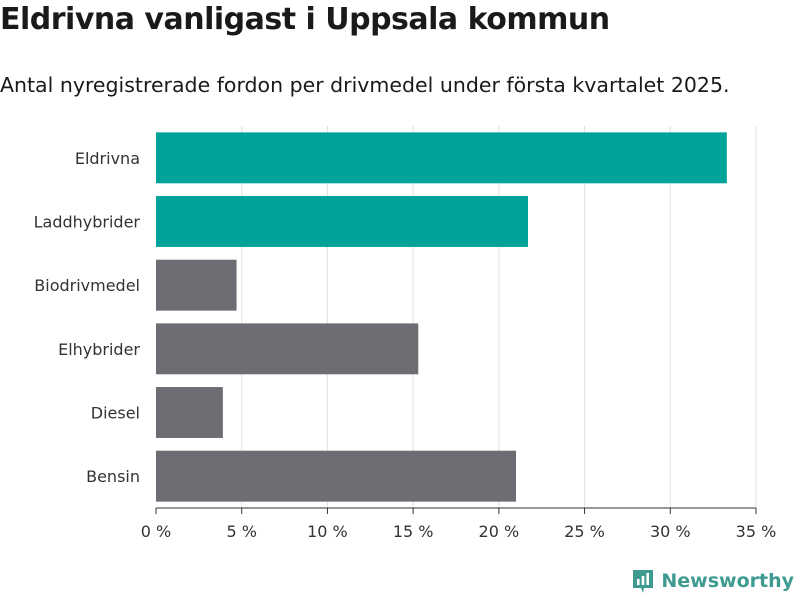 The height and width of the screenshot is (600, 800). I want to click on x-tick-label: 0 %, so click(156, 531).